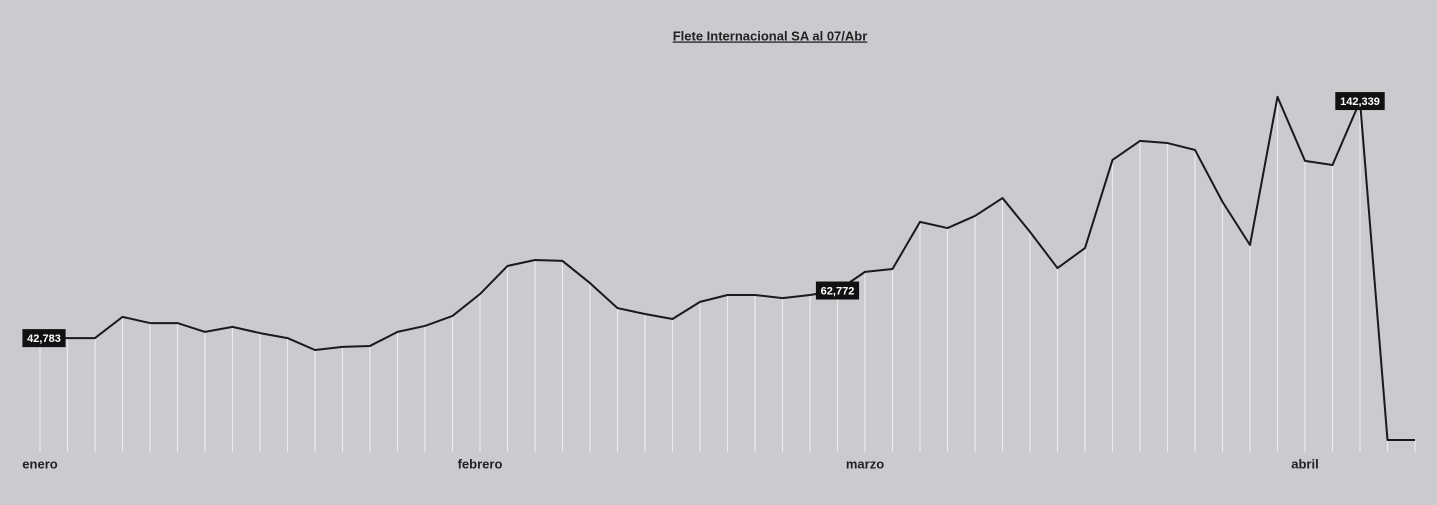 The image size is (1437, 505). What do you see at coordinates (480, 463) in the screenshot?
I see `x-tick-label: febrero` at bounding box center [480, 463].